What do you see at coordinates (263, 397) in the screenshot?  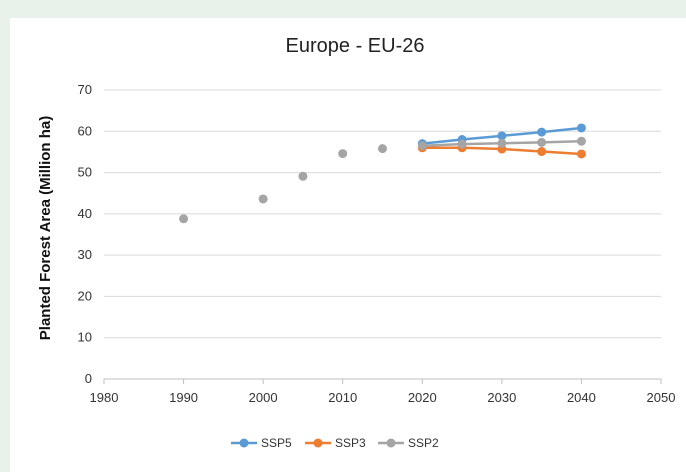 I see `x-tick-label: 2000` at bounding box center [263, 397].